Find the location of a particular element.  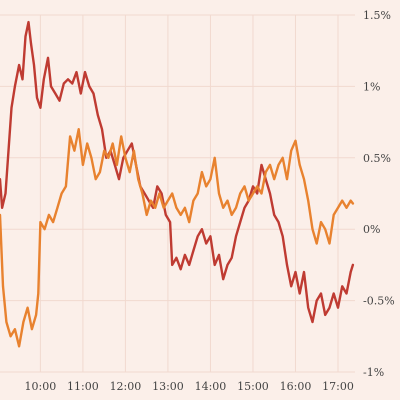

x-tick-label: 12:00 is located at coordinates (126, 386).